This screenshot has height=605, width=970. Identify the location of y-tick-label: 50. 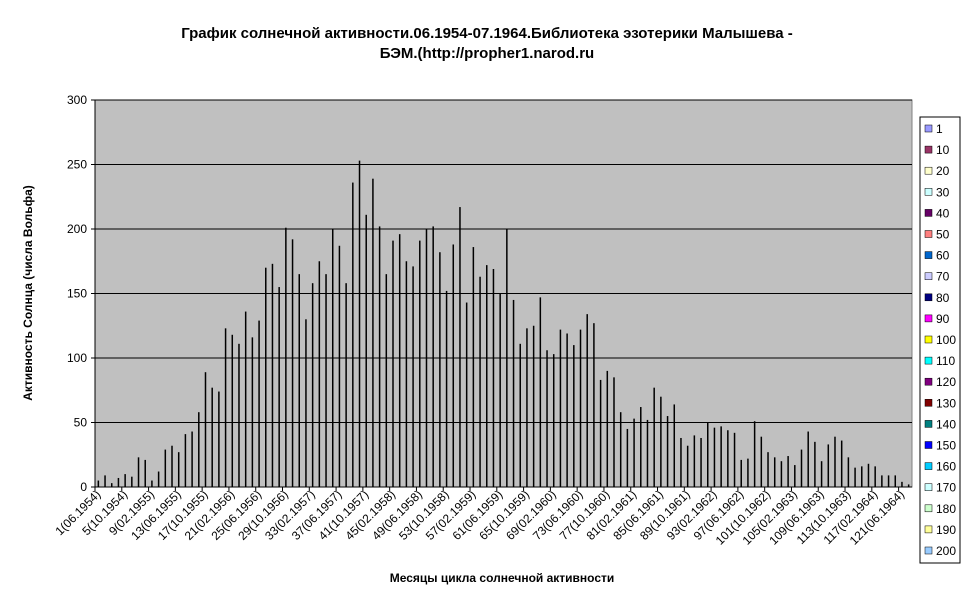
(81, 423).